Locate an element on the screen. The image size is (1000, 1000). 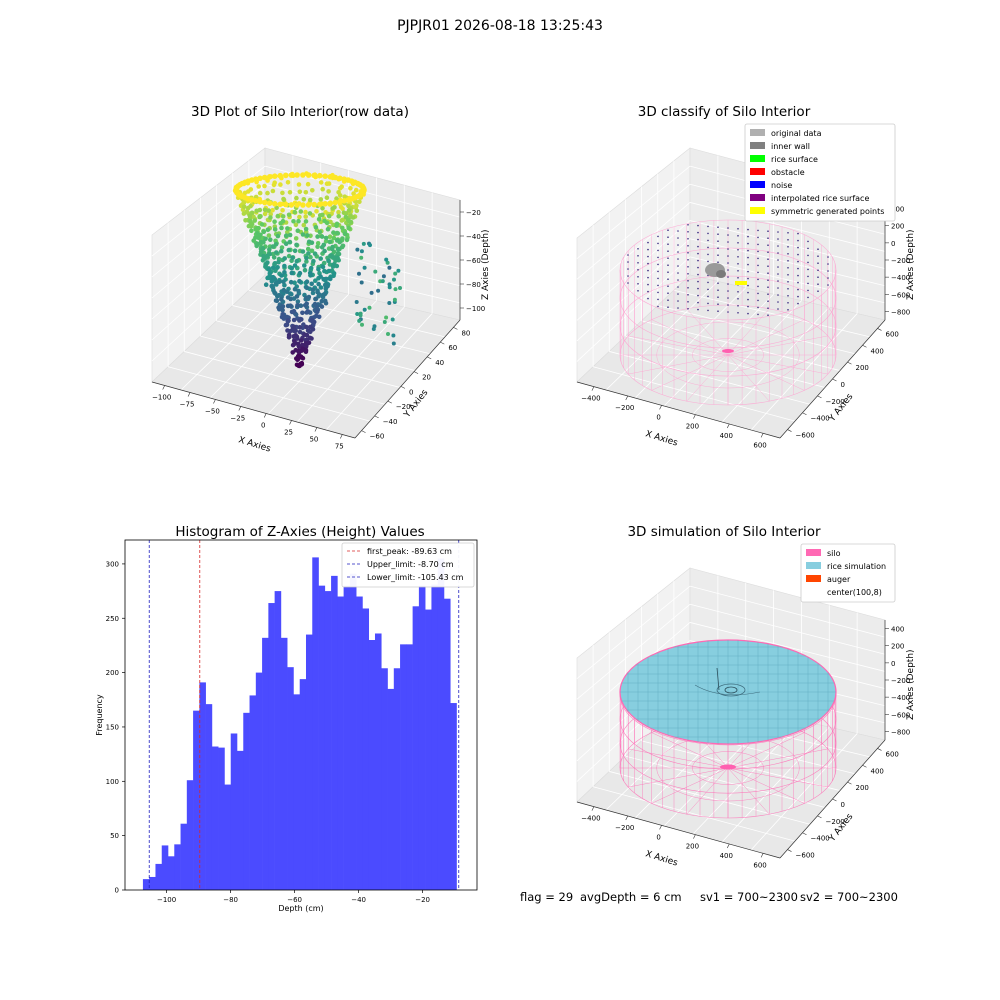
histogram-frame is located at coordinates (301, 715).